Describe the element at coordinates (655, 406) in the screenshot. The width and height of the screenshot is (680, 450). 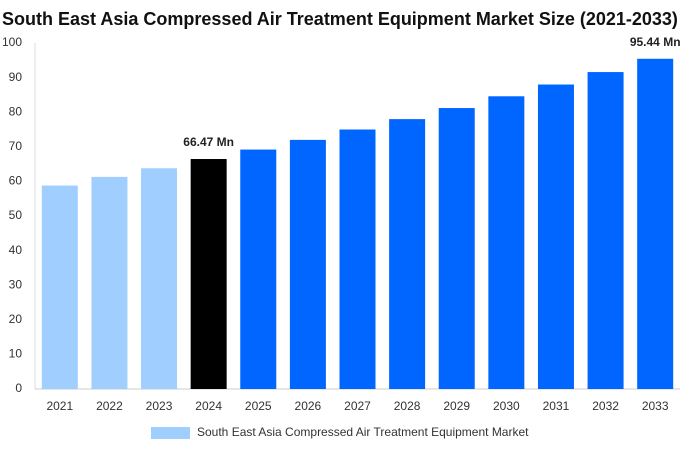
I see `x-tick-label: 2033` at that location.